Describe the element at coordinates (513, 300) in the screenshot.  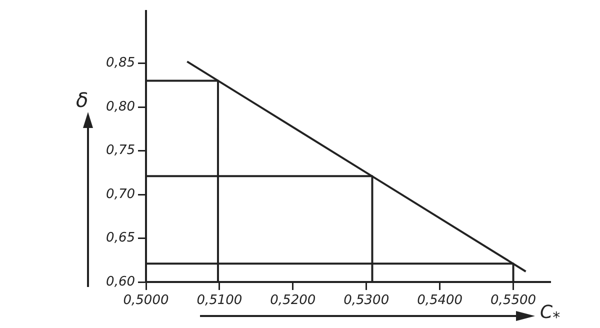
I see `x-tick-label: 0,5500` at that location.